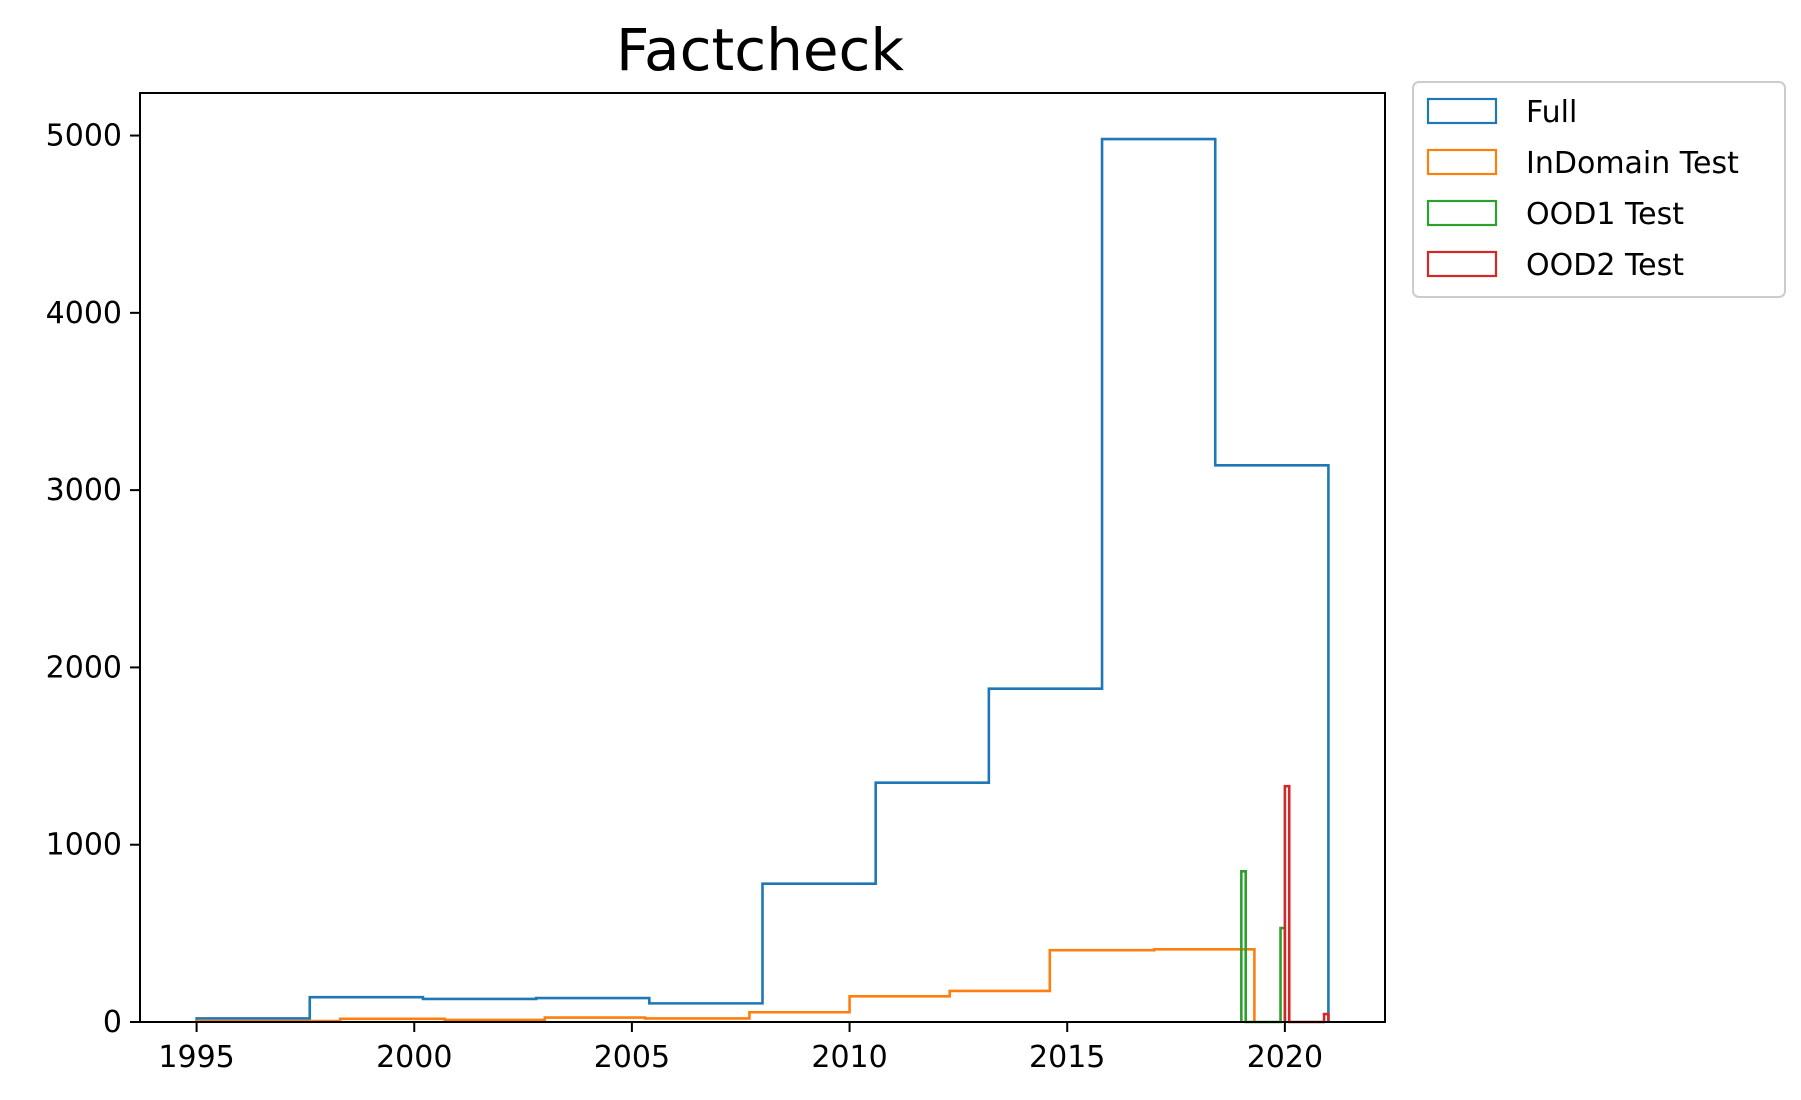 The width and height of the screenshot is (1801, 1100). Describe the element at coordinates (414, 1057) in the screenshot. I see `x-tick-label: 2000` at that location.